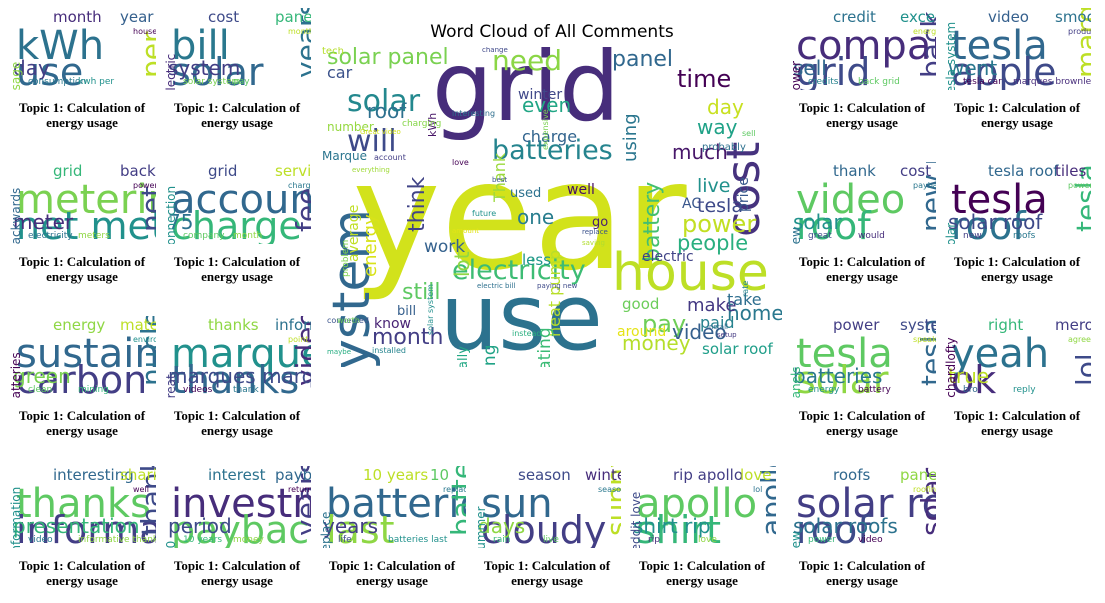 This screenshot has height=603, width=1105. I want to click on word-day: day, so click(31, 68).